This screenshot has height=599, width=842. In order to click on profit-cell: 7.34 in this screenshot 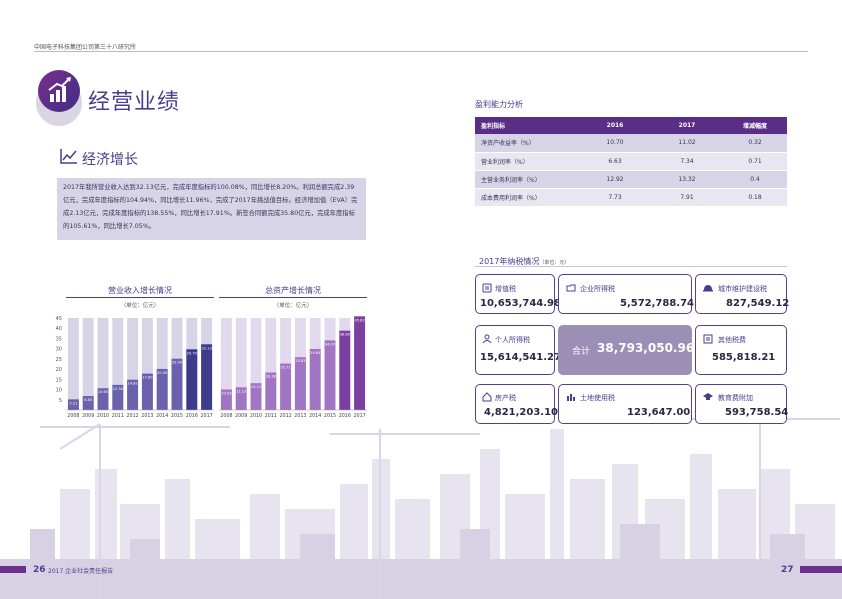, I will do `click(687, 161)`.